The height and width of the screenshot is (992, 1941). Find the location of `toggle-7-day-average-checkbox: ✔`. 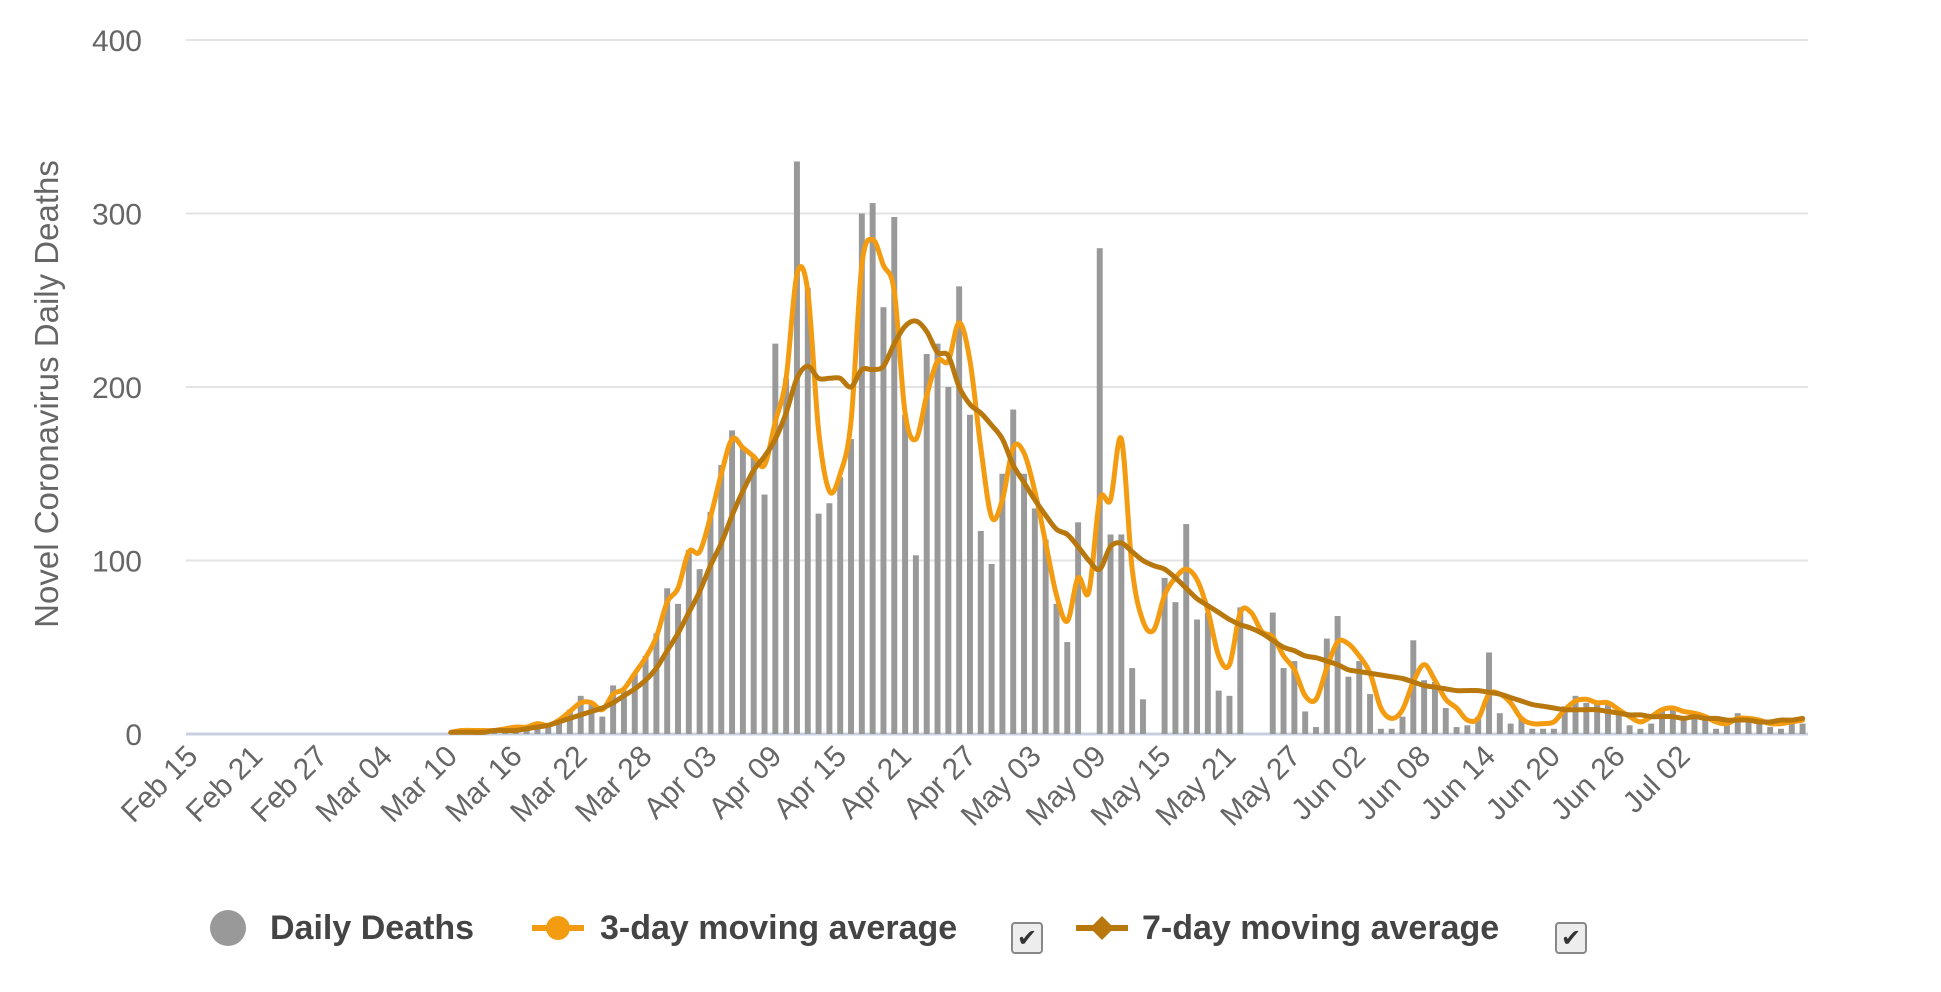

toggle-7-day-average-checkbox: ✔ is located at coordinates (1571, 938).